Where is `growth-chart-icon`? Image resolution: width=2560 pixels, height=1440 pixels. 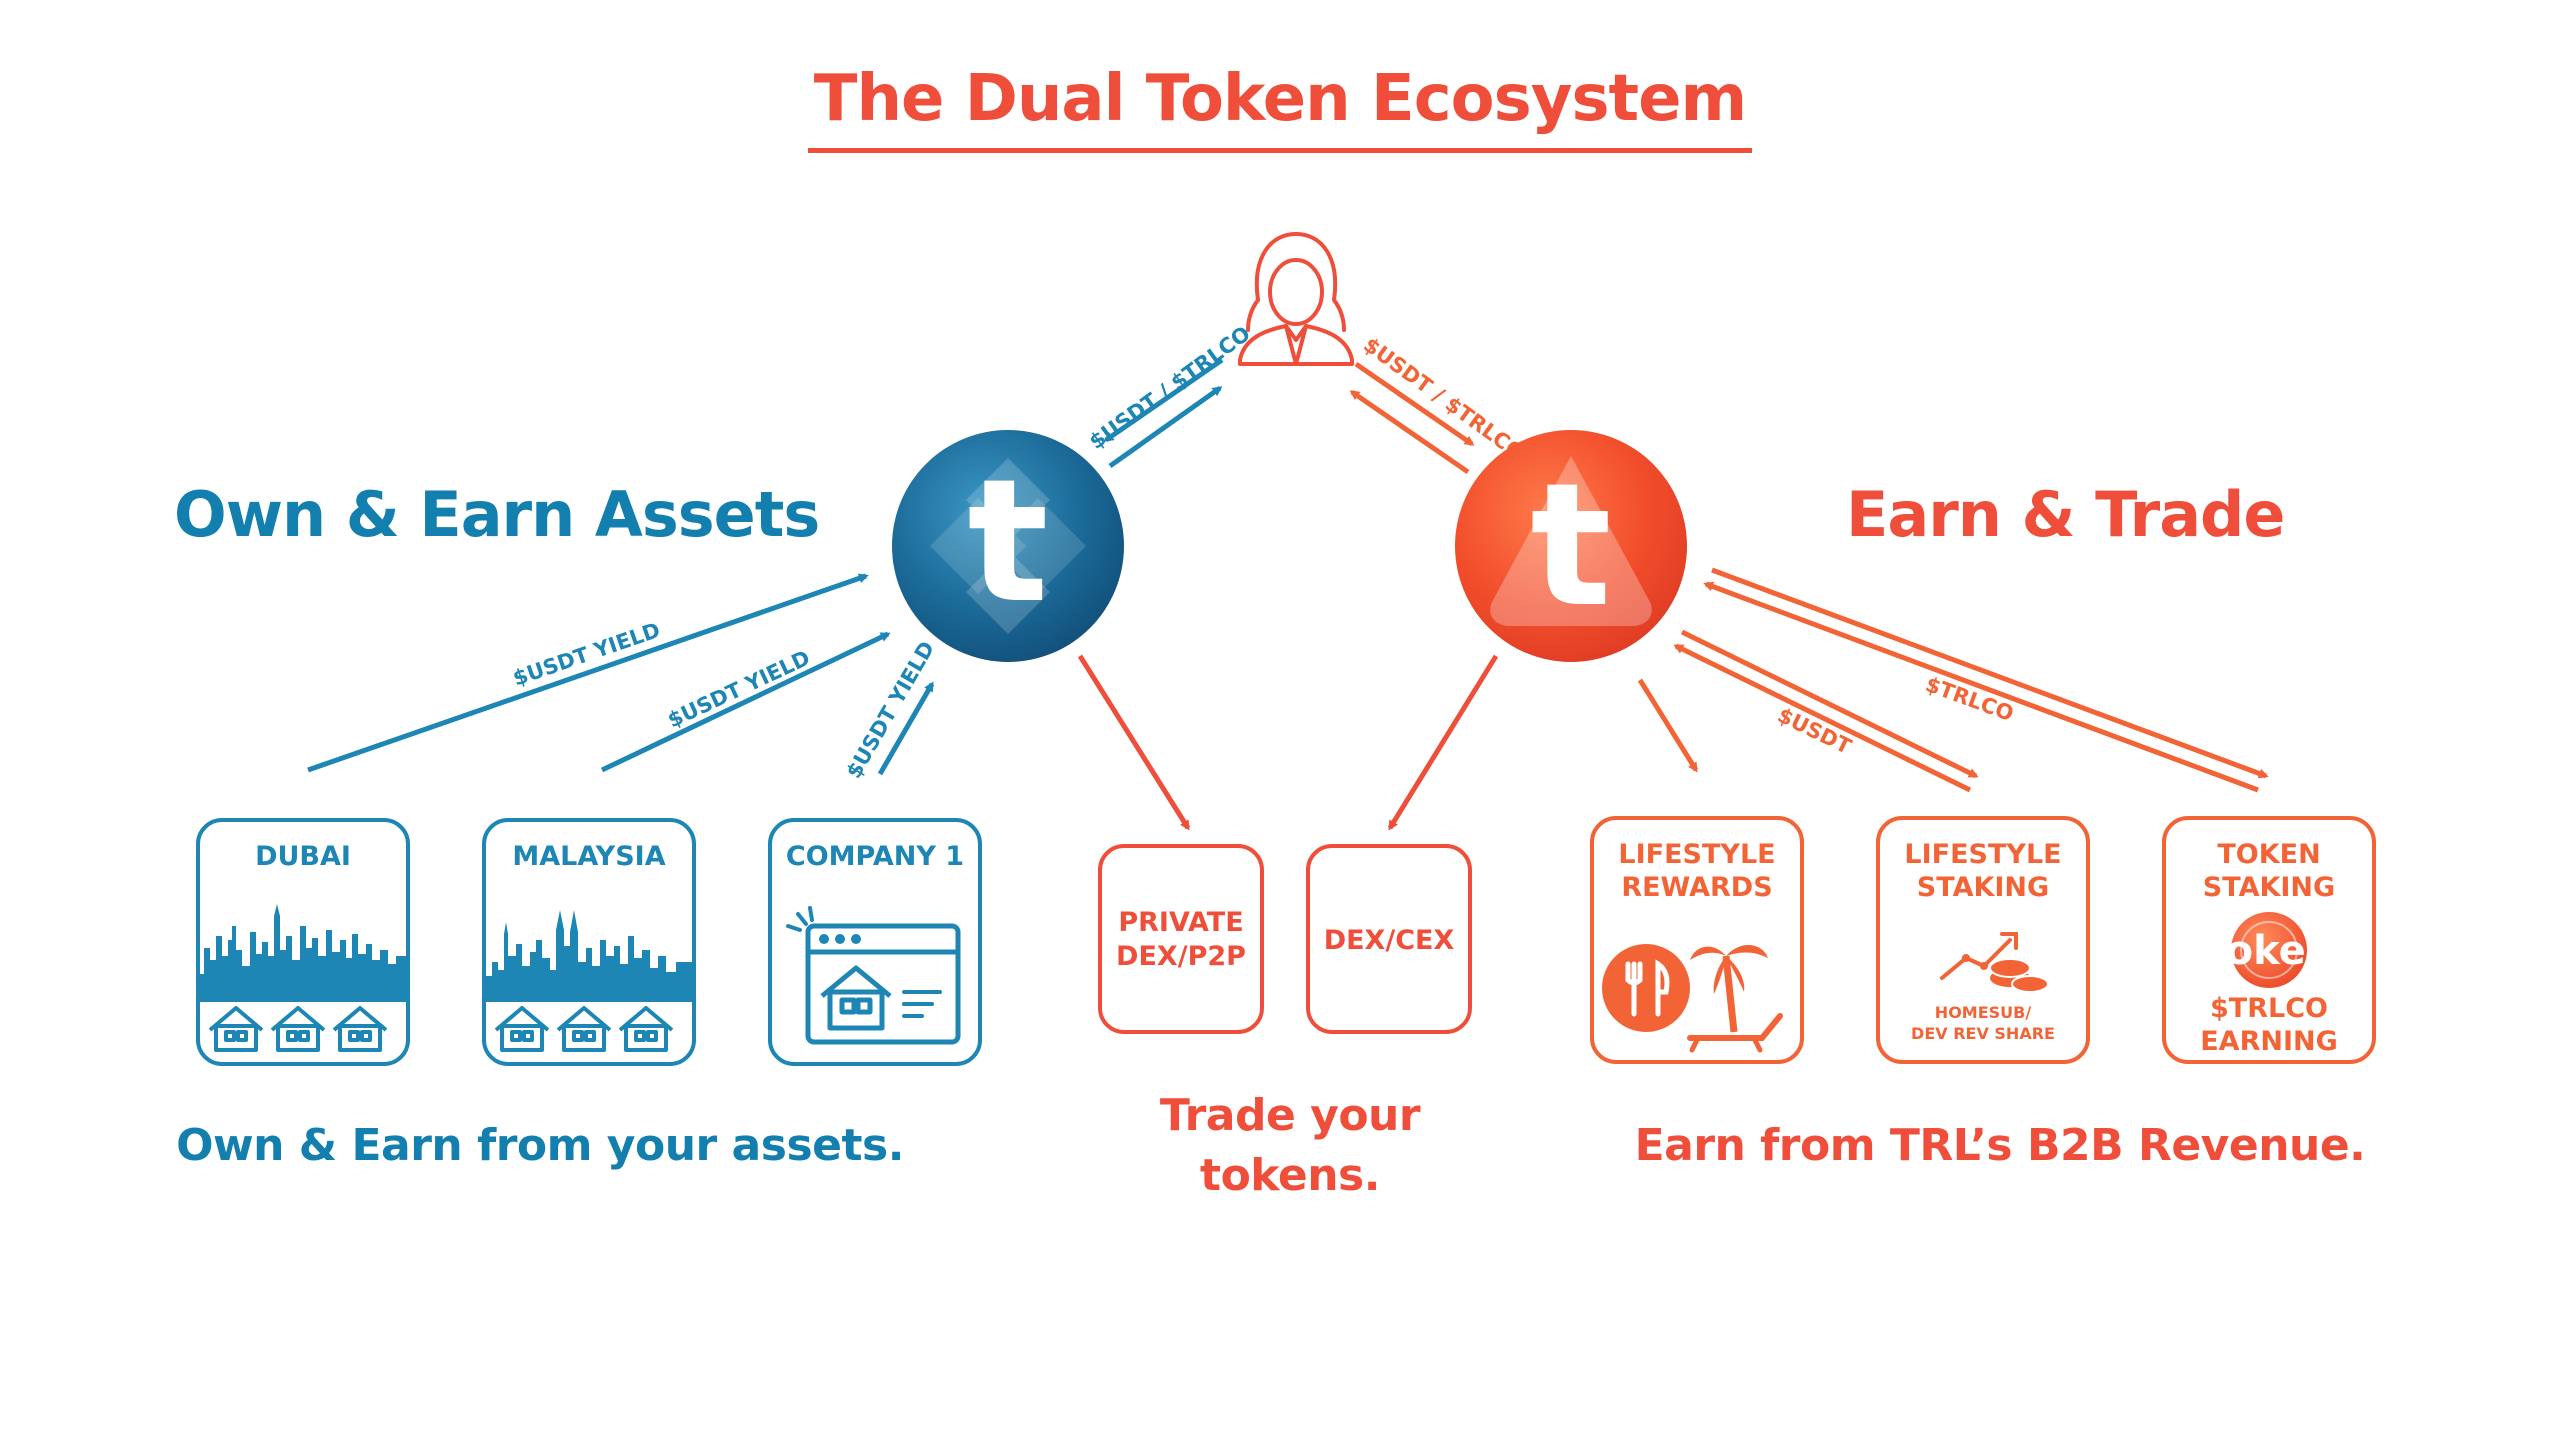 growth-chart-icon is located at coordinates (1994, 962).